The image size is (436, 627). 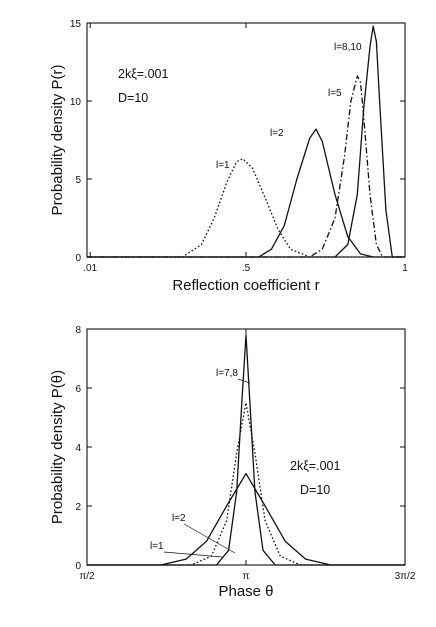 What do you see at coordinates (246, 268) in the screenshot?
I see `x-tick-label-top-1: .5` at bounding box center [246, 268].